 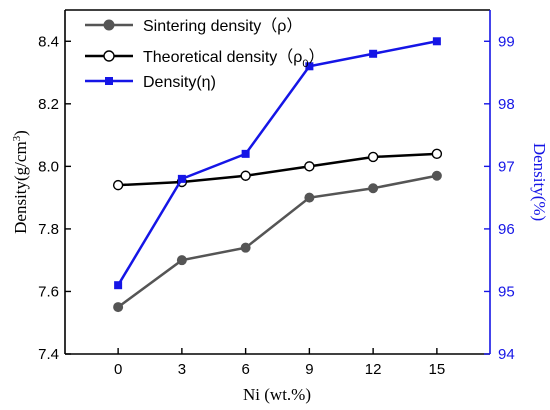 What do you see at coordinates (182, 369) in the screenshot?
I see `x-tick-label: 3` at bounding box center [182, 369].